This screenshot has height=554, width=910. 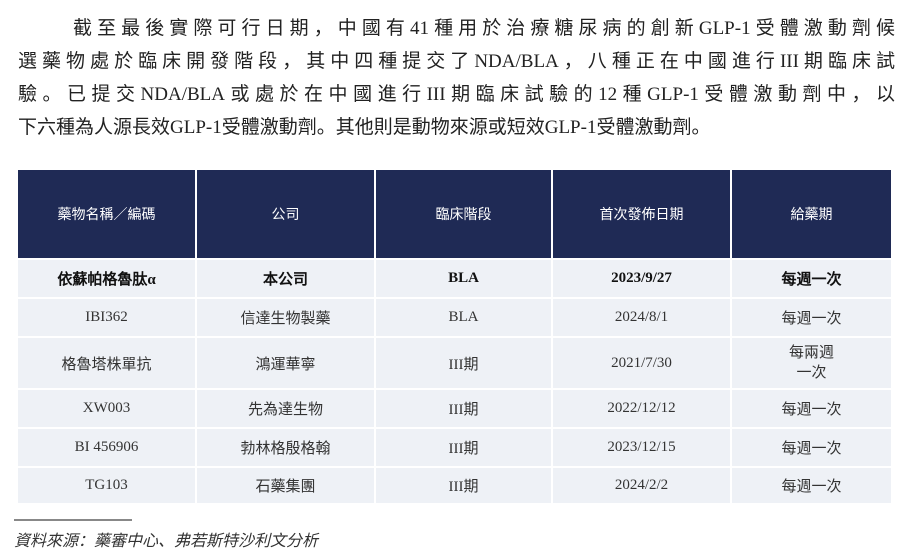 What do you see at coordinates (641, 447) in the screenshot?
I see `cell-first-posted-date: 2023/12/15` at bounding box center [641, 447].